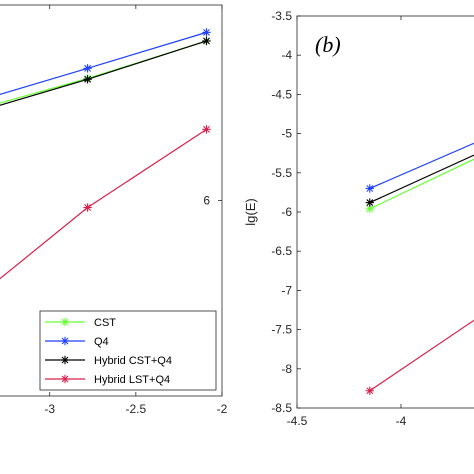 The image size is (474, 474). Describe the element at coordinates (286, 212) in the screenshot. I see `y-tick-label: -6` at that location.